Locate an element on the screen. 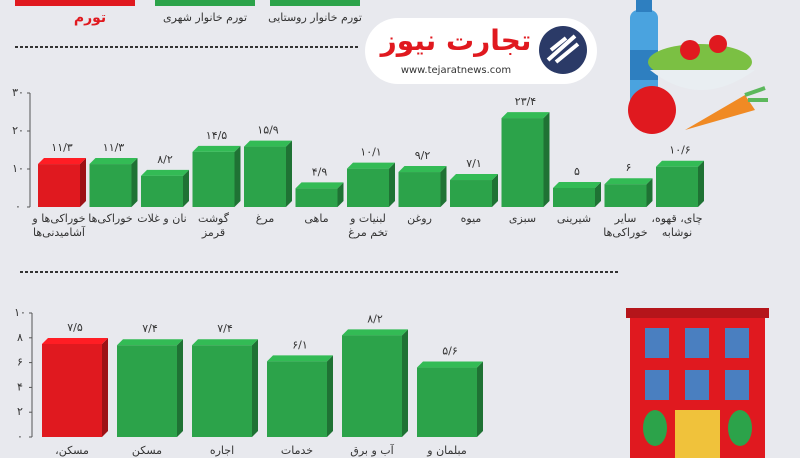 The image size is (800, 458). value-label: ۸/۲ is located at coordinates (165, 159).